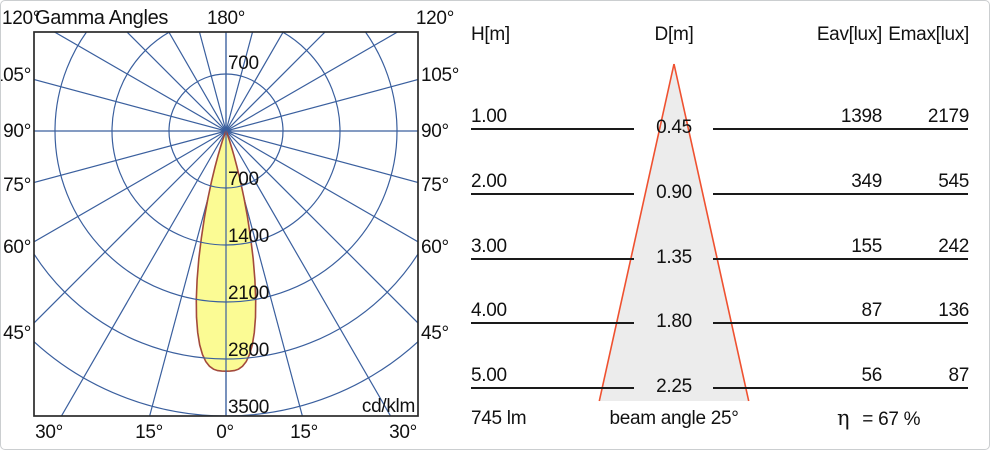  What do you see at coordinates (953, 310) in the screenshot?
I see `emax-value: 136` at bounding box center [953, 310].